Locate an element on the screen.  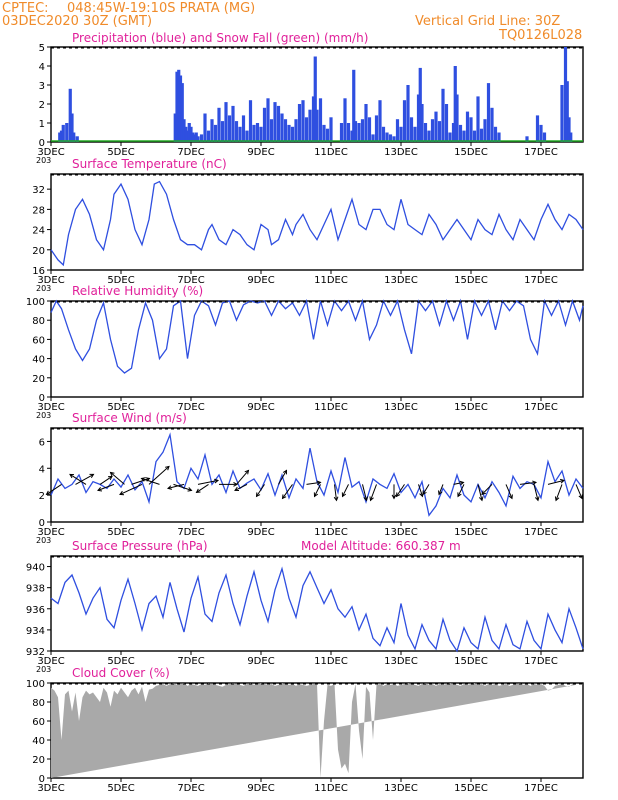
temp-xtick-label: 11DEC is located at coordinates (331, 280).